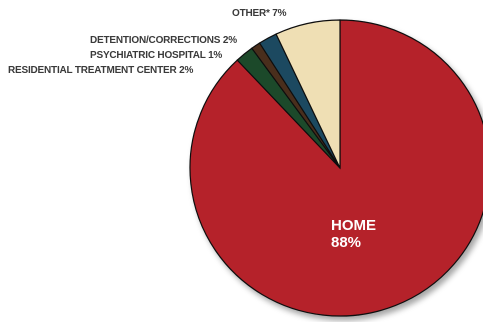  What do you see at coordinates (259, 13) in the screenshot?
I see `slice-label-other: OTHER* 7%` at bounding box center [259, 13].